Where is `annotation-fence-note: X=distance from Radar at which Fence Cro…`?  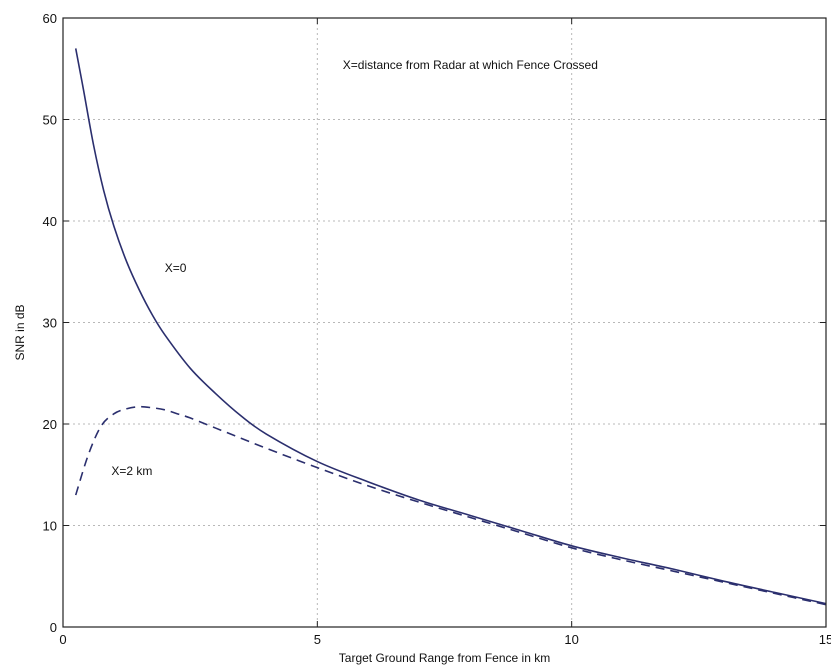 annotation-fence-note: X=distance from Radar at which Fence Cro… is located at coordinates (470, 65).